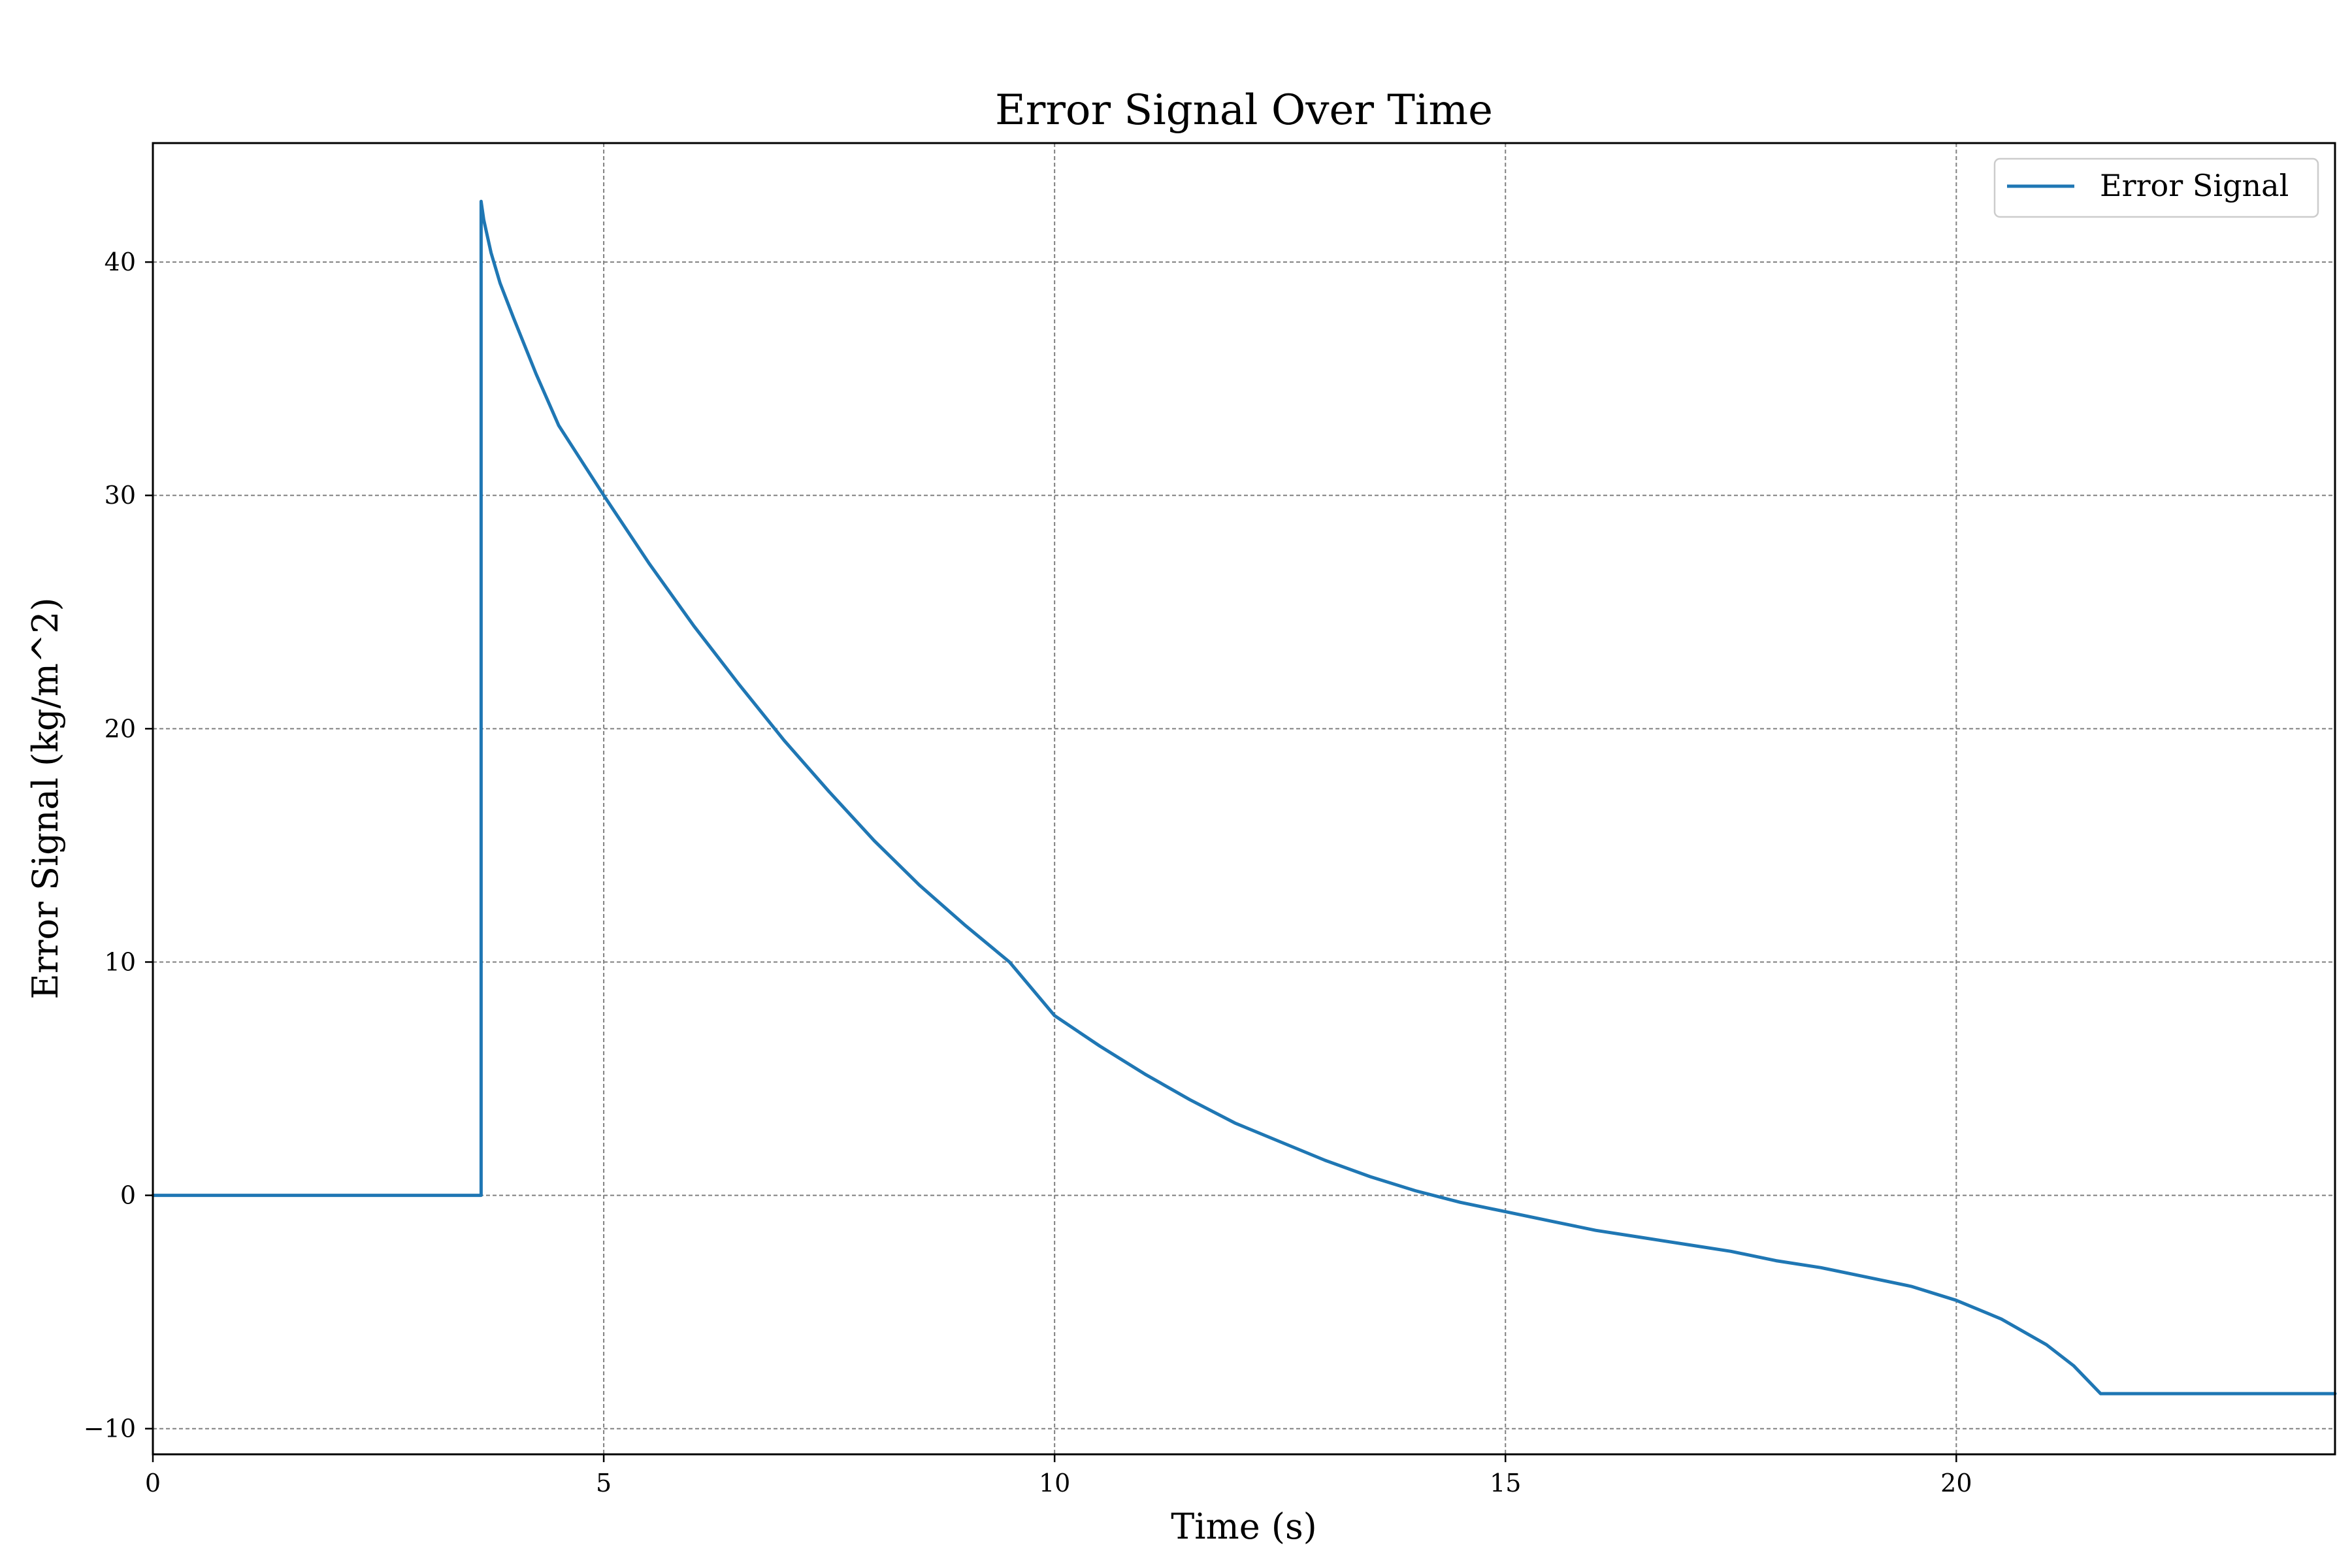 The width and height of the screenshot is (2352, 1568). What do you see at coordinates (1243, 1526) in the screenshot?
I see `x-axis-label: Time (s)` at bounding box center [1243, 1526].